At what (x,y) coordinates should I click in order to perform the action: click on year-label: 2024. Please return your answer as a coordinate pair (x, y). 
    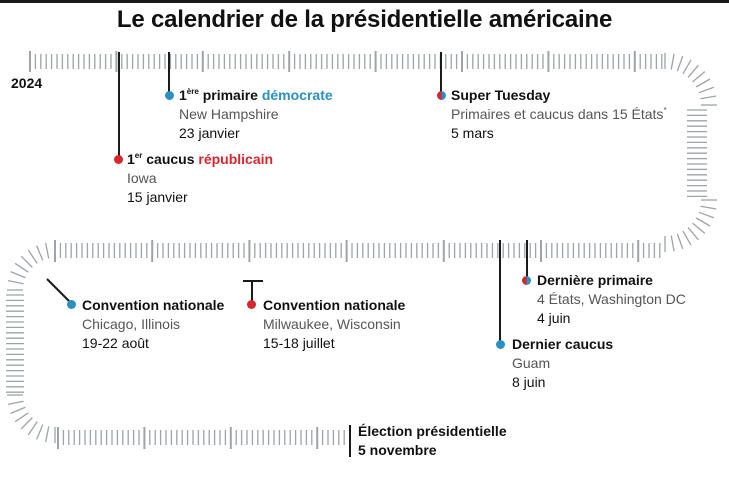
    Looking at the image, I should click on (27, 83).